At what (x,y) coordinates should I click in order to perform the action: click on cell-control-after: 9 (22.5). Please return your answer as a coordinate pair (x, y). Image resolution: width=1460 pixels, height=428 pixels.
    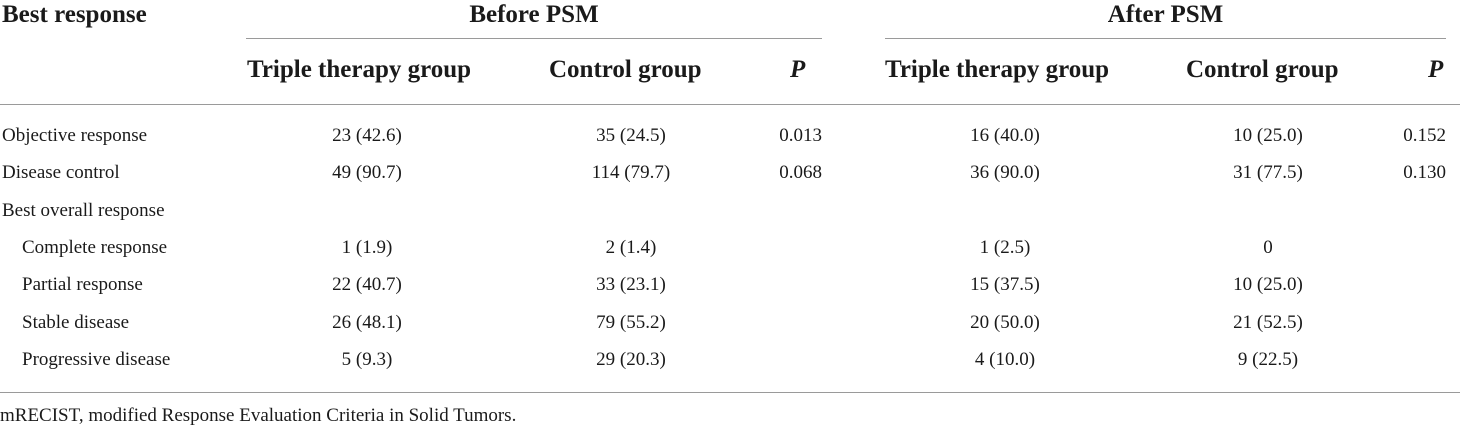
    Looking at the image, I should click on (1268, 359).